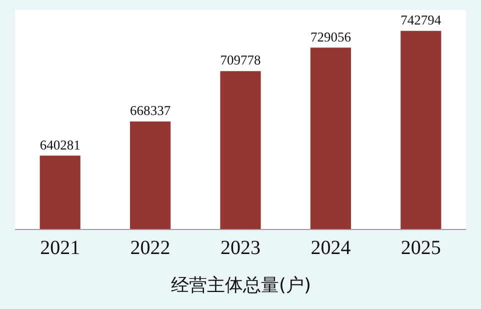 The height and width of the screenshot is (309, 481). What do you see at coordinates (421, 20) in the screenshot?
I see `data-label: 742794` at bounding box center [421, 20].